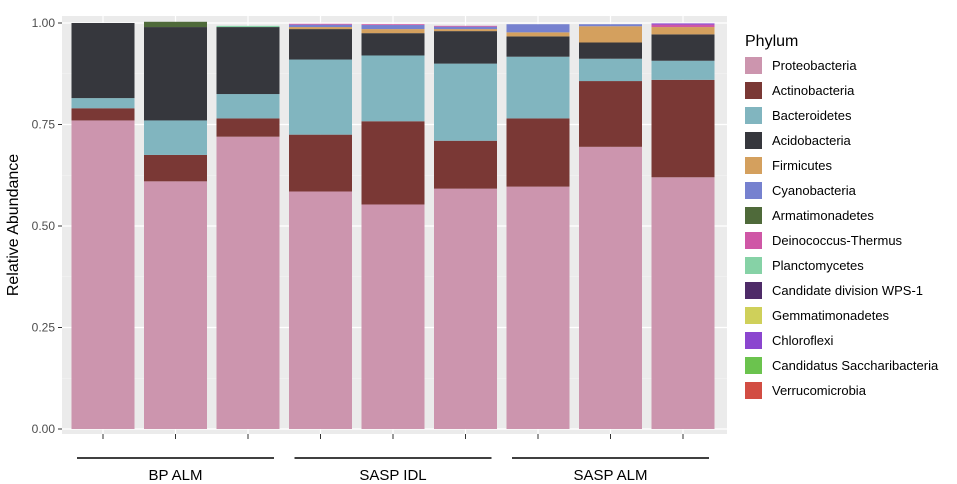  Describe the element at coordinates (44, 429) in the screenshot. I see `y-tick-label: 0.00` at that location.